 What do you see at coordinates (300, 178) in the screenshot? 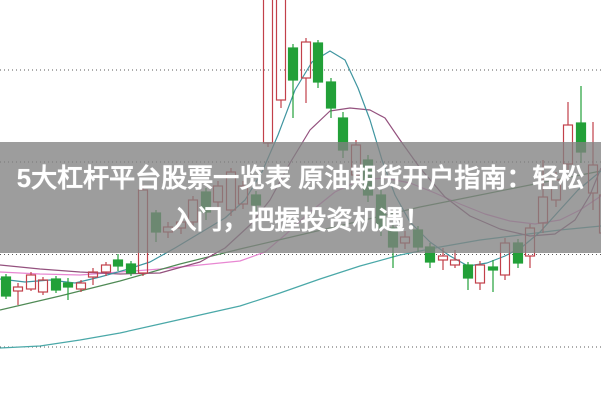
I see `headline-line-1: 5大杠杆平台股票一览表 原油期货开户指南：轻松` at bounding box center [300, 178].